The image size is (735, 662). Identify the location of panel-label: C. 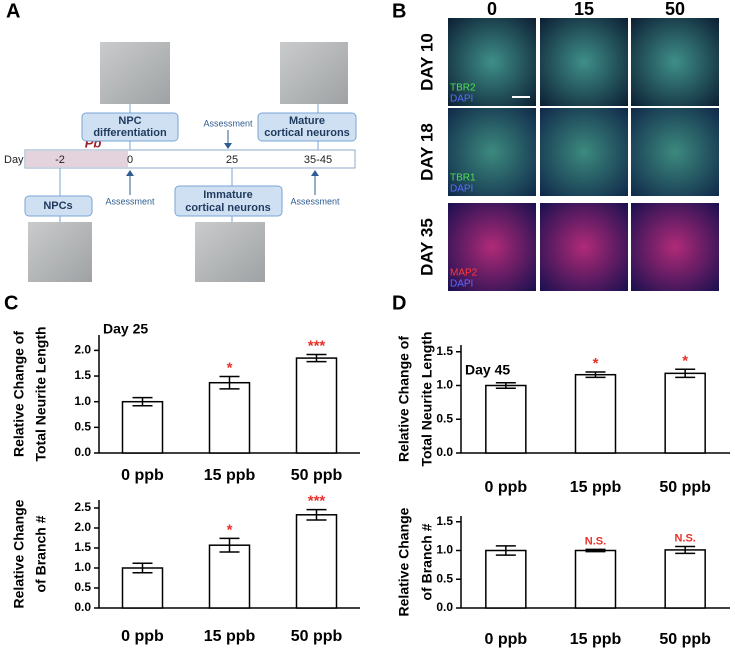
(11, 303).